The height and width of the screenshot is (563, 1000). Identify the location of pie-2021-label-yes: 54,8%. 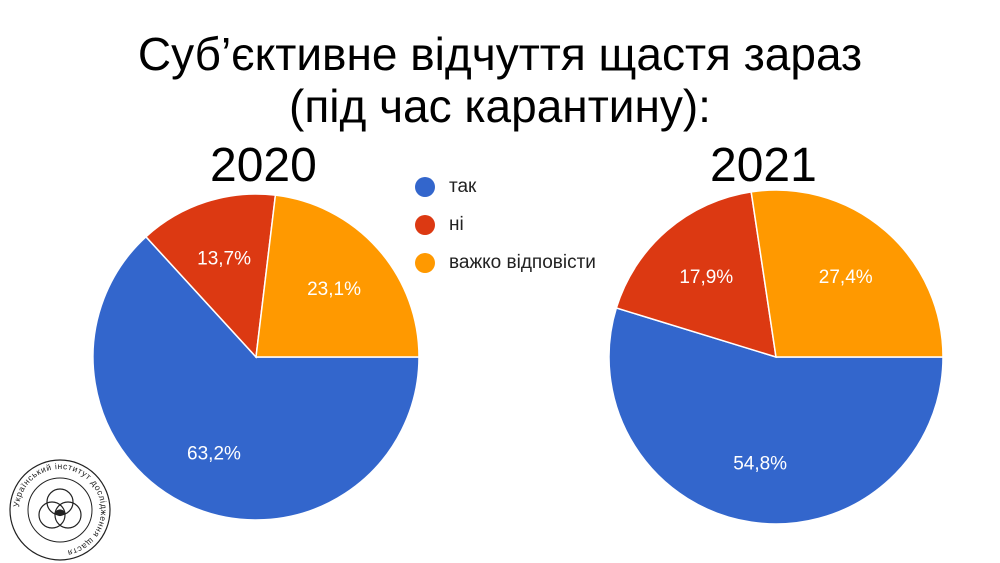
(760, 464).